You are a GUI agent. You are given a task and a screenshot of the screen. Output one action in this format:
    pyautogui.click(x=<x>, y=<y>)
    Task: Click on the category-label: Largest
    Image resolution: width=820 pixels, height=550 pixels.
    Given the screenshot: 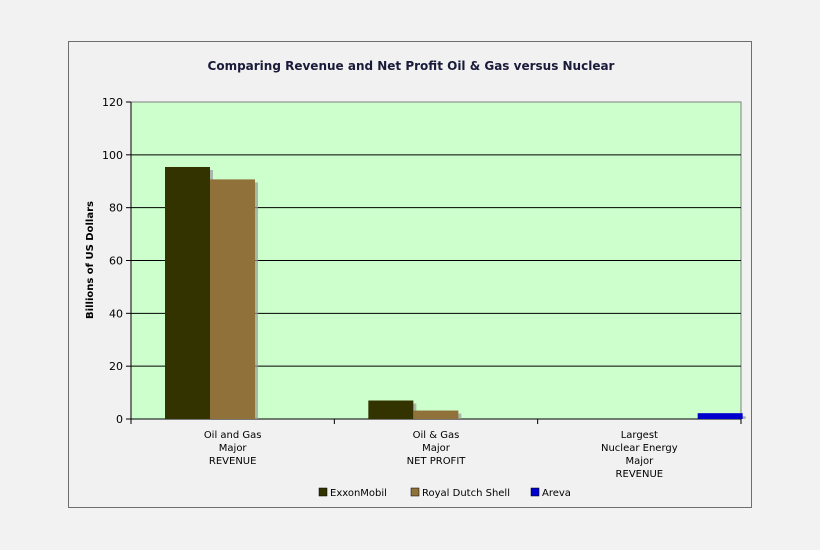 What is the action you would take?
    pyautogui.click(x=639, y=435)
    